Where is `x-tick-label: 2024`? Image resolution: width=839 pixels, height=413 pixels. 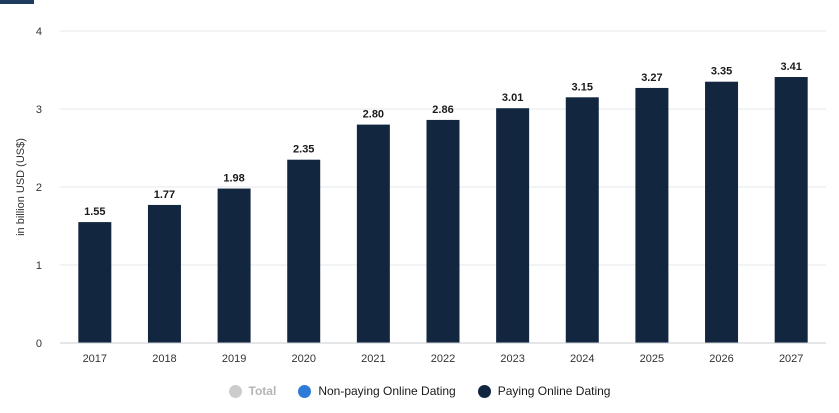 x-tick-label: 2024 is located at coordinates (582, 359).